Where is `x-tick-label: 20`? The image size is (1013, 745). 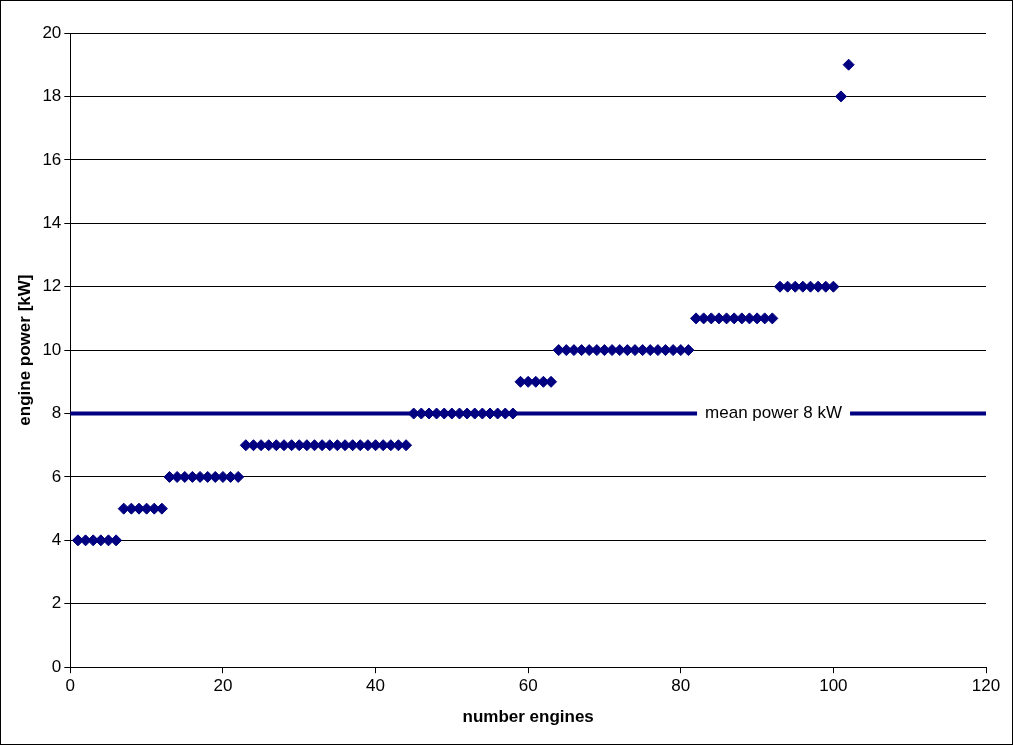
x-tick-label: 20 is located at coordinates (223, 686).